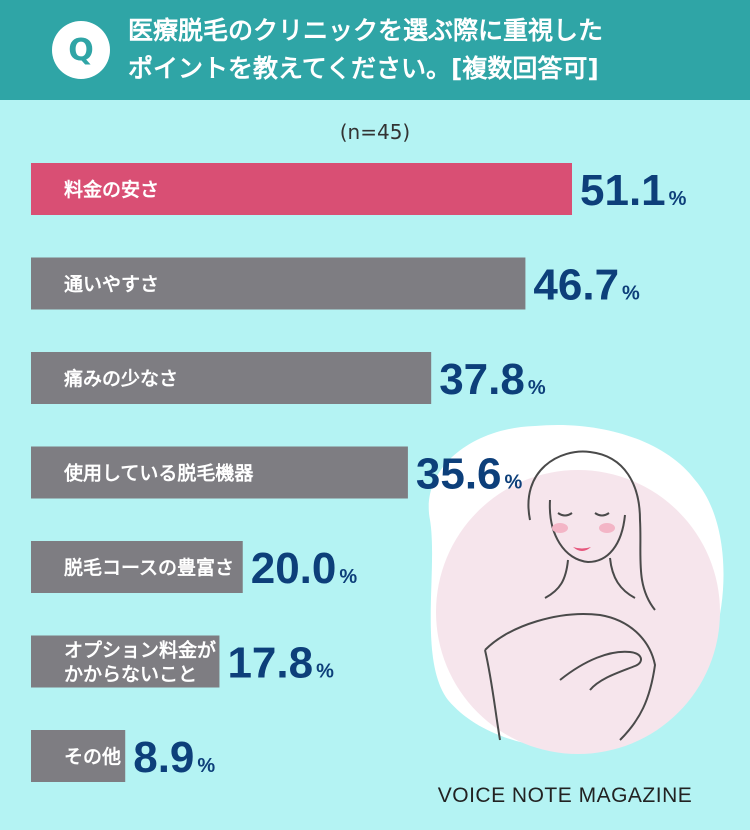  Describe the element at coordinates (375, 132) in the screenshot. I see `sample-size: (n=45)` at that location.